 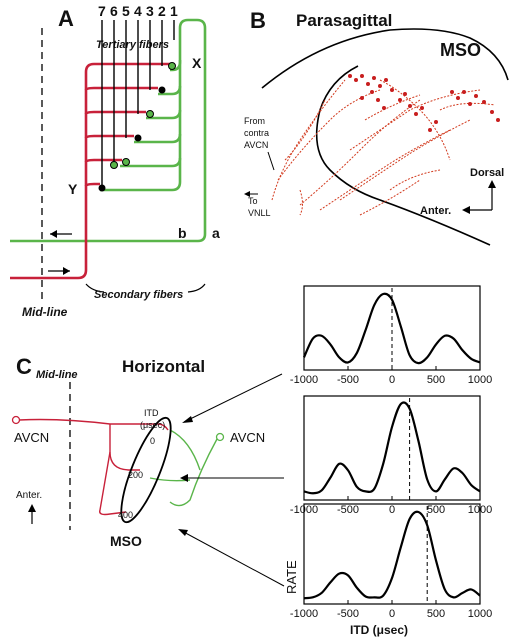 I want to click on red-axon-c, so click(x=93, y=424).